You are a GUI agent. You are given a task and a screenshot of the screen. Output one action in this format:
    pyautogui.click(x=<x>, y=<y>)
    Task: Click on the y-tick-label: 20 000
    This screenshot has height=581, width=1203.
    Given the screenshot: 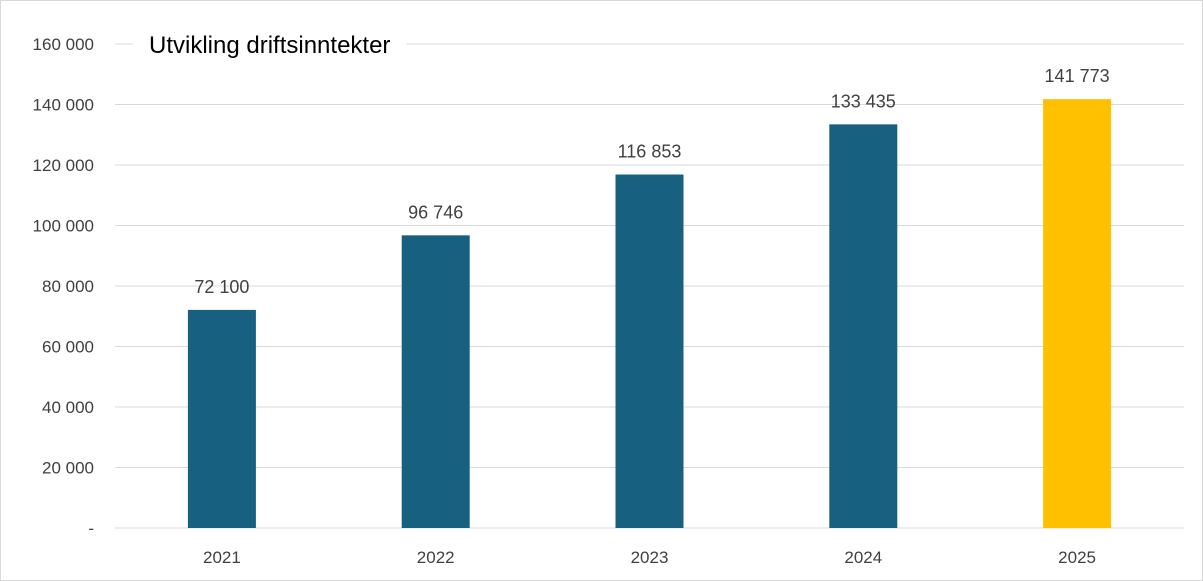 What is the action you would take?
    pyautogui.click(x=68, y=468)
    